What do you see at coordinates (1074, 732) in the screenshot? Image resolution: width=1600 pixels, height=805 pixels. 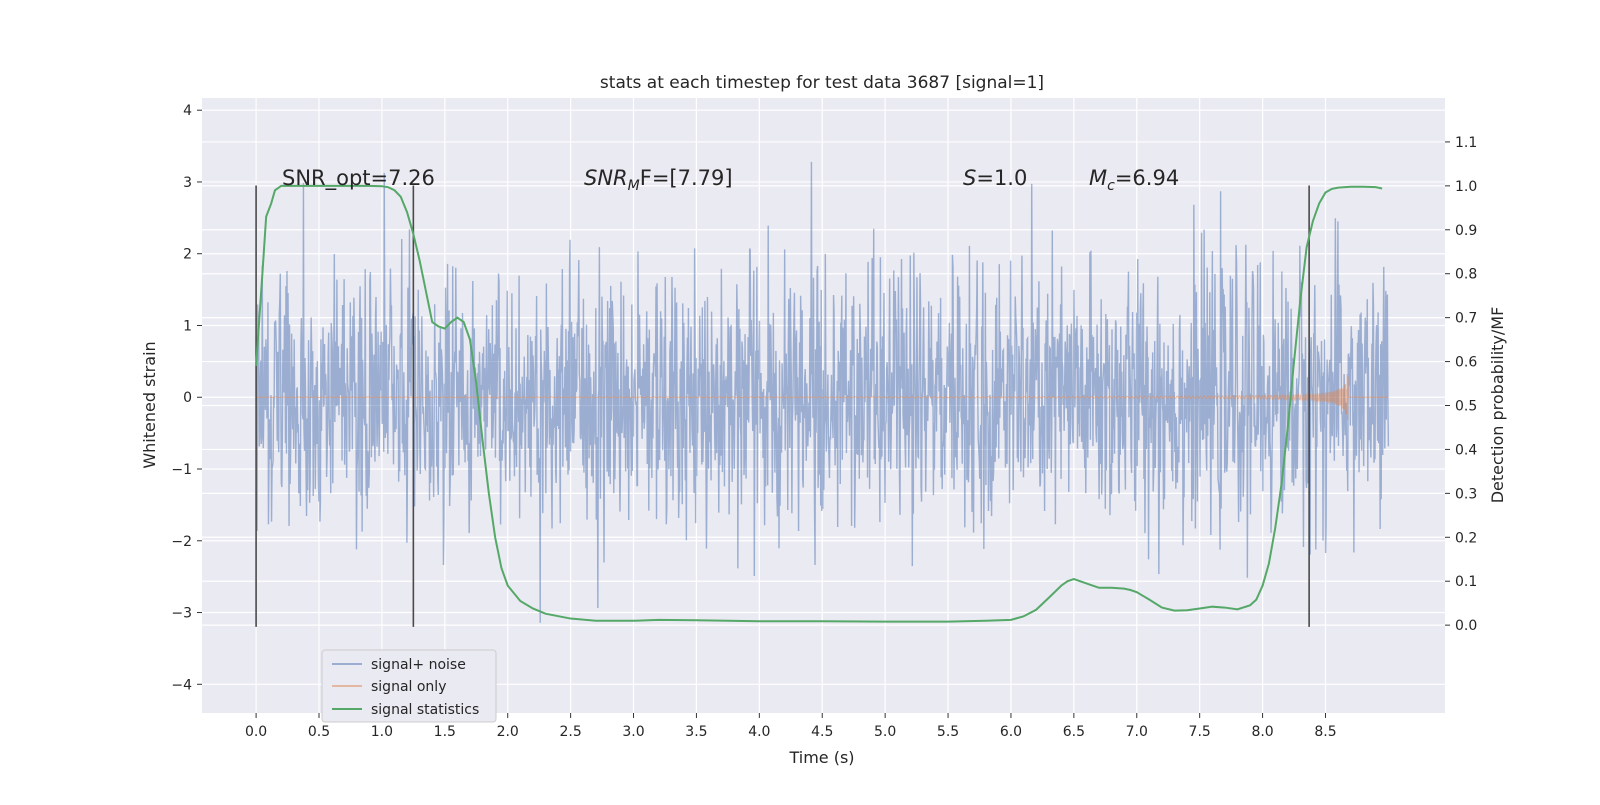 I see `x-tick-label: 6.5` at bounding box center [1074, 732].